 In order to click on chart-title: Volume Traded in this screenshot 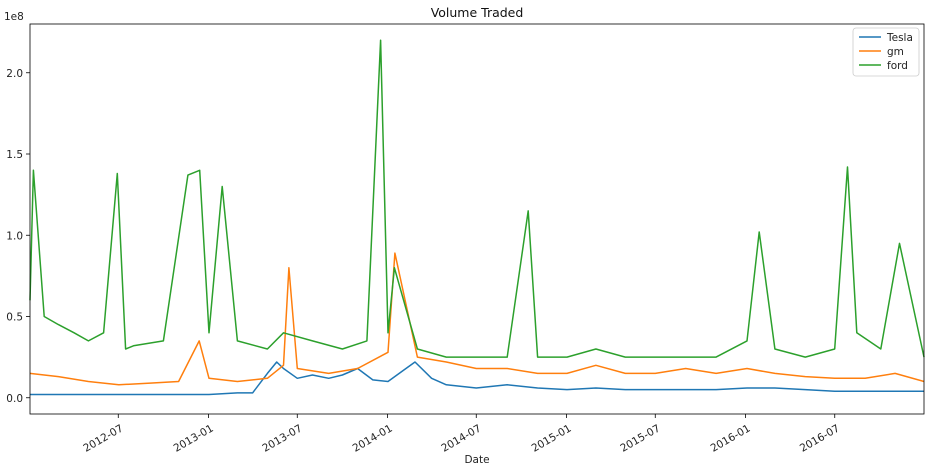, I will do `click(477, 12)`.